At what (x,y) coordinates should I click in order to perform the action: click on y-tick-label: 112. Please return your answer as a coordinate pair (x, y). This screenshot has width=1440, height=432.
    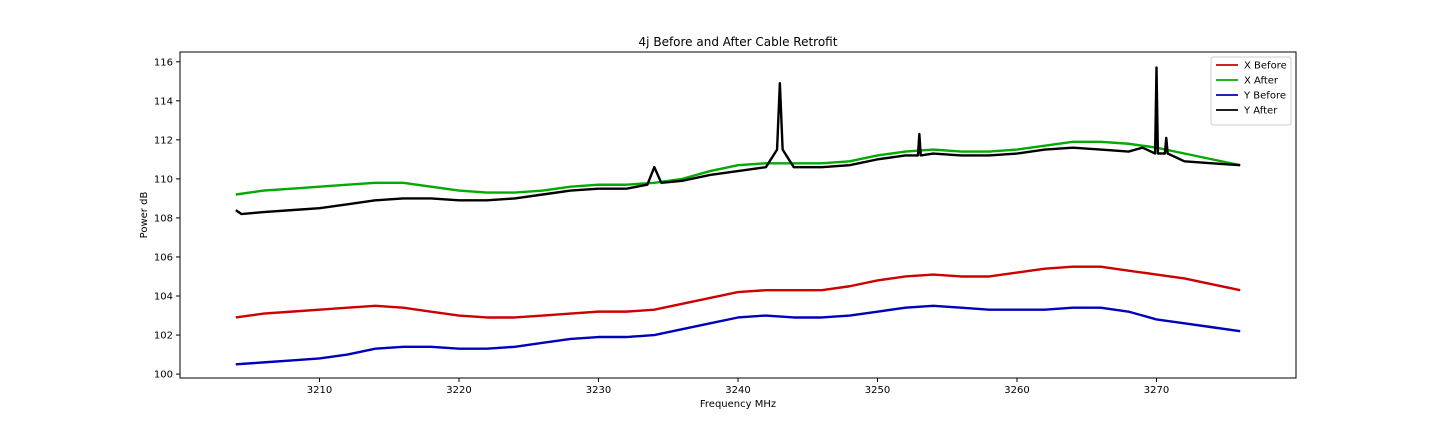
    Looking at the image, I should click on (163, 140).